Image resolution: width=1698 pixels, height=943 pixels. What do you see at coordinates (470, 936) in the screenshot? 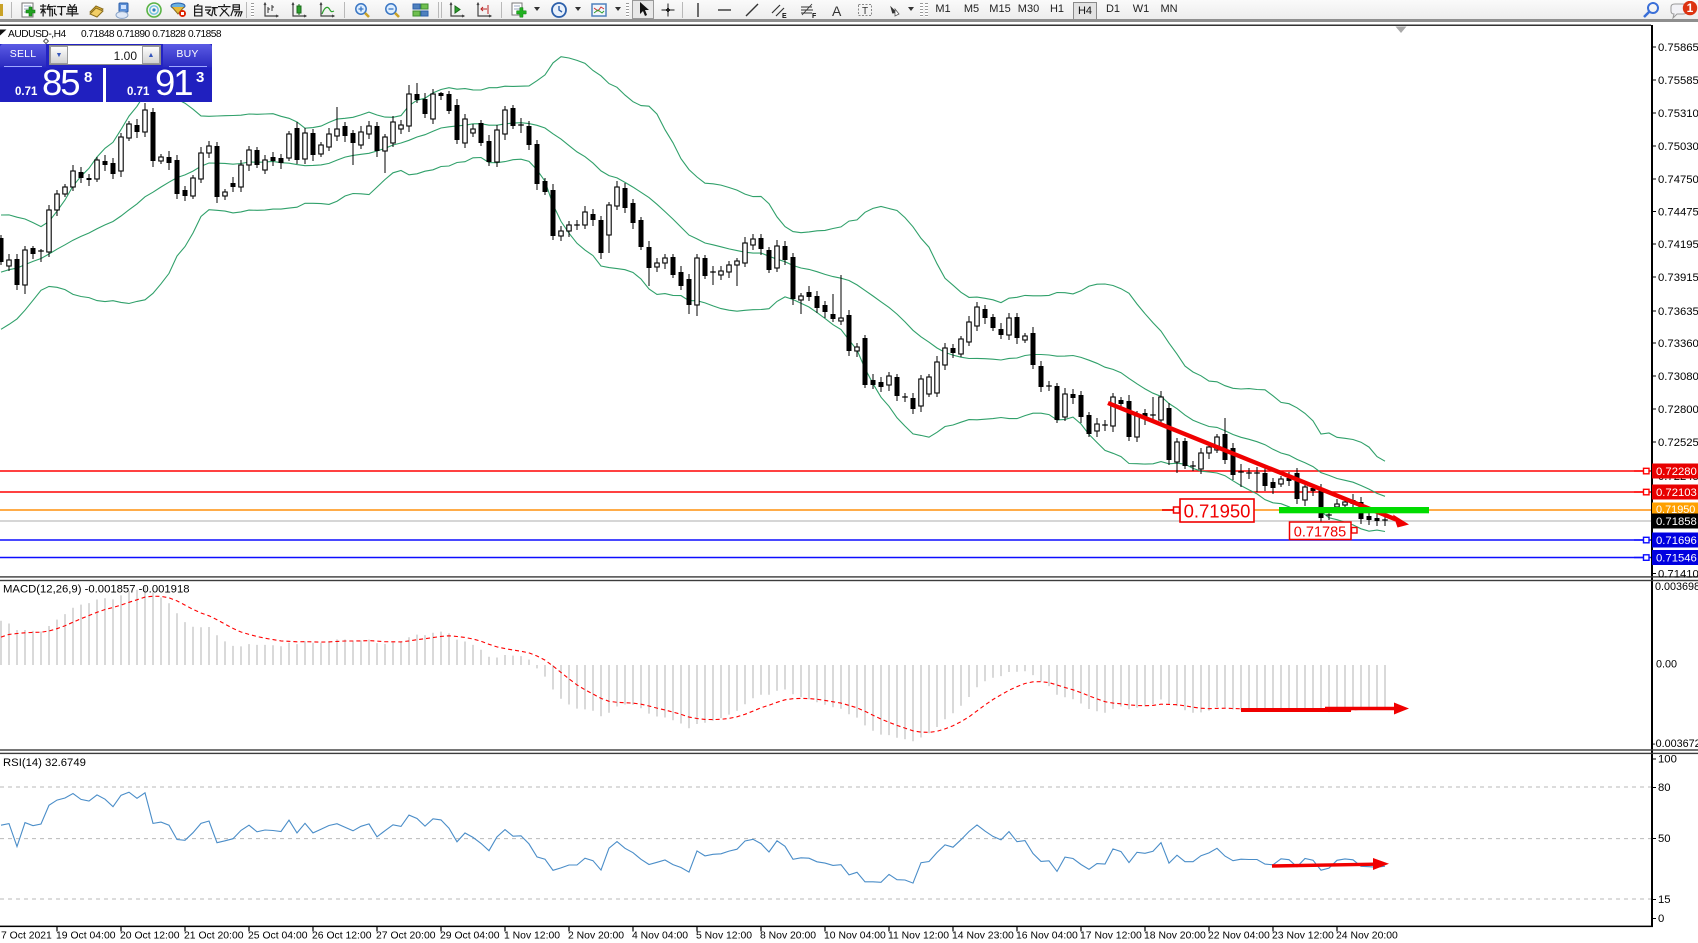
I see `svg-text: 29 Oct 04:00` at bounding box center [470, 936].